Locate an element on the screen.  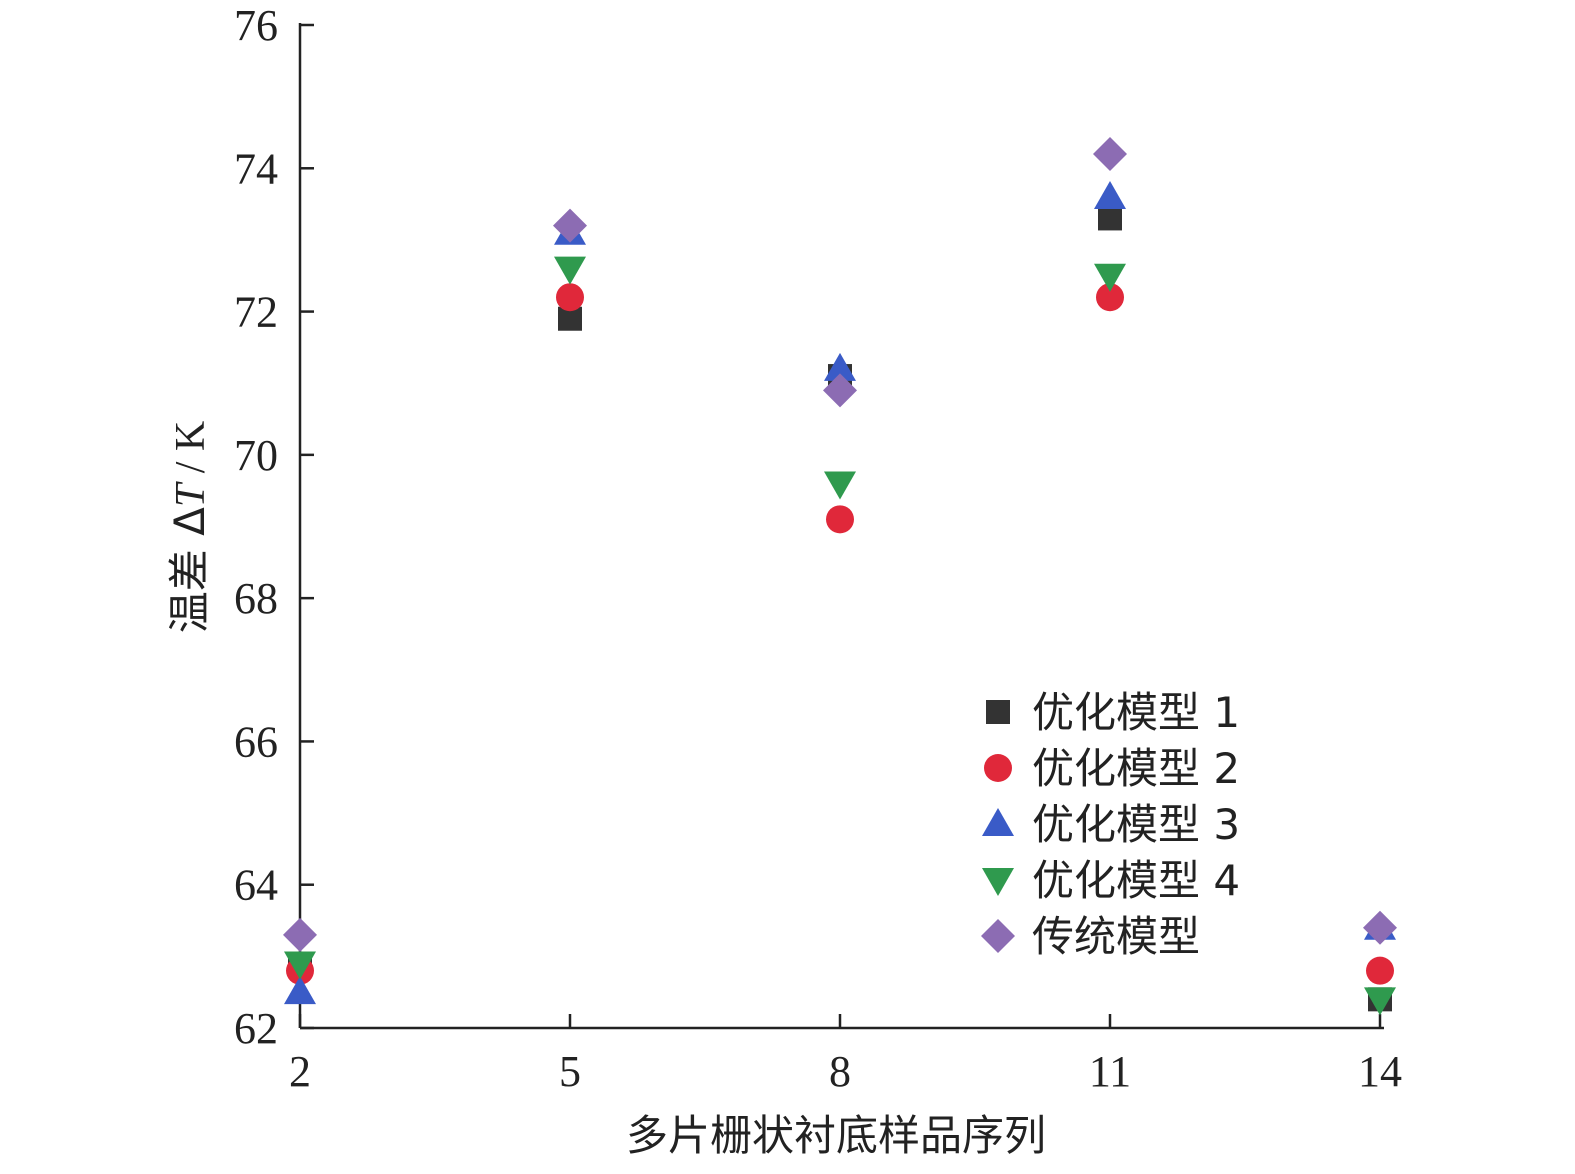
y-axis-title-prefix: 温差 Δ is located at coordinates (189, 570).